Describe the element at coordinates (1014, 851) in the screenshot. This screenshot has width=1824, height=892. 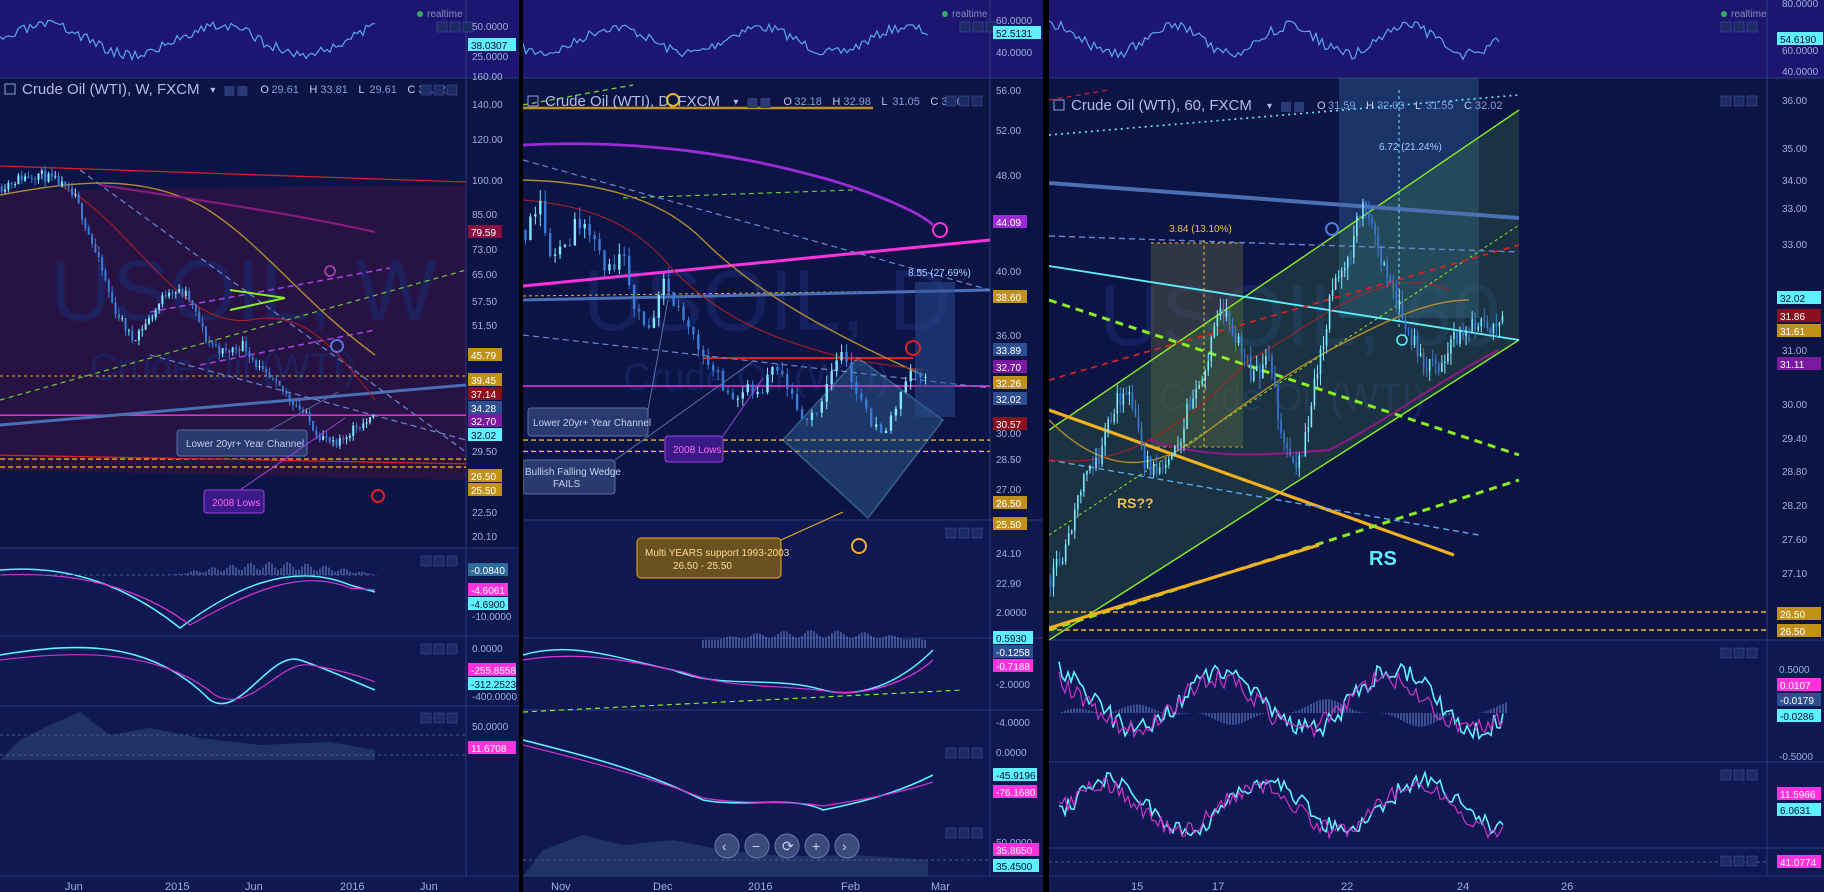
I see `price-badge-value: 35.8650` at that location.